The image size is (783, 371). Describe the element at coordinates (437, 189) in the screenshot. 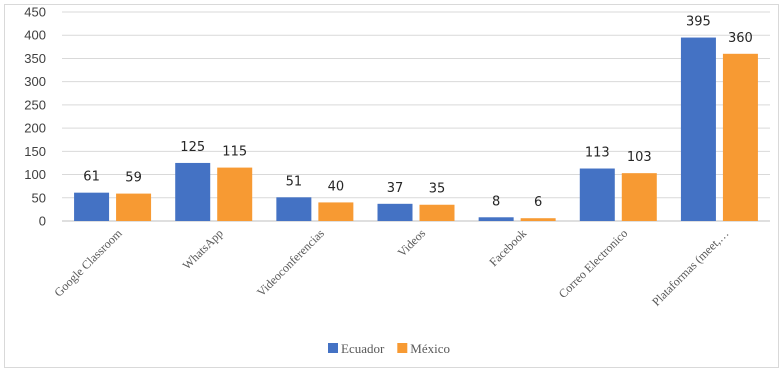

I see `data-label: 35` at that location.